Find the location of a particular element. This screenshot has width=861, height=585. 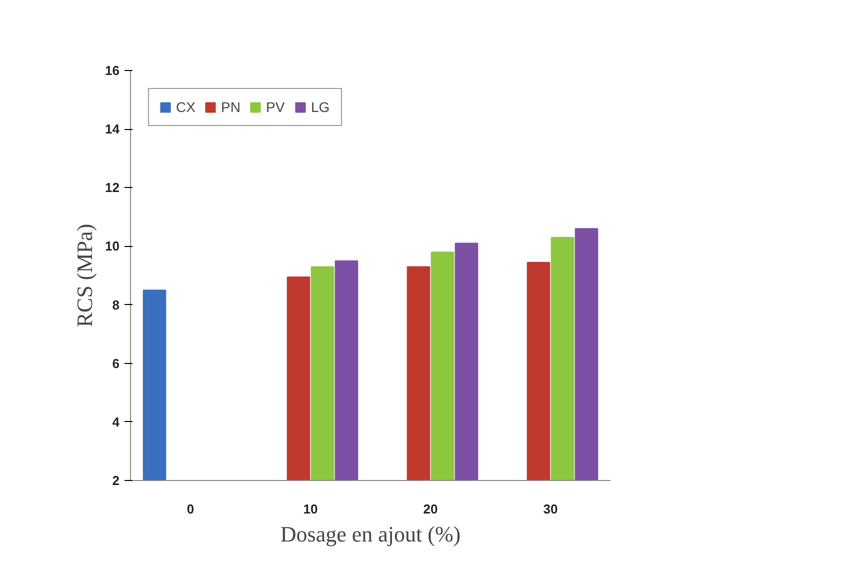

y-tick-label: 12 is located at coordinates (112, 188).